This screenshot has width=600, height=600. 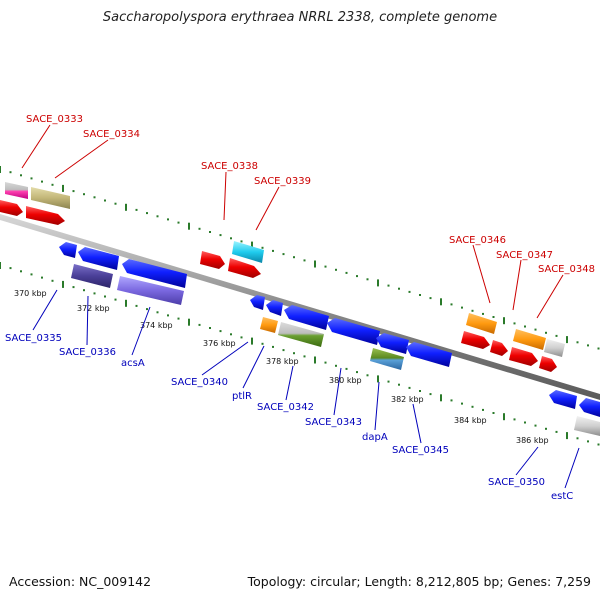 I want to click on gene-label: estC, so click(x=562, y=496).